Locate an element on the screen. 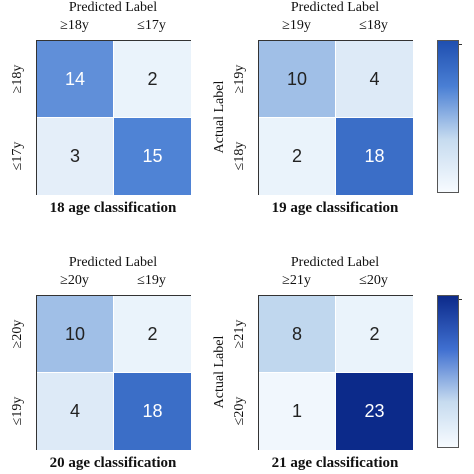 This screenshot has width=474, height=474. y-tick-label: ≤20y is located at coordinates (239, 410).